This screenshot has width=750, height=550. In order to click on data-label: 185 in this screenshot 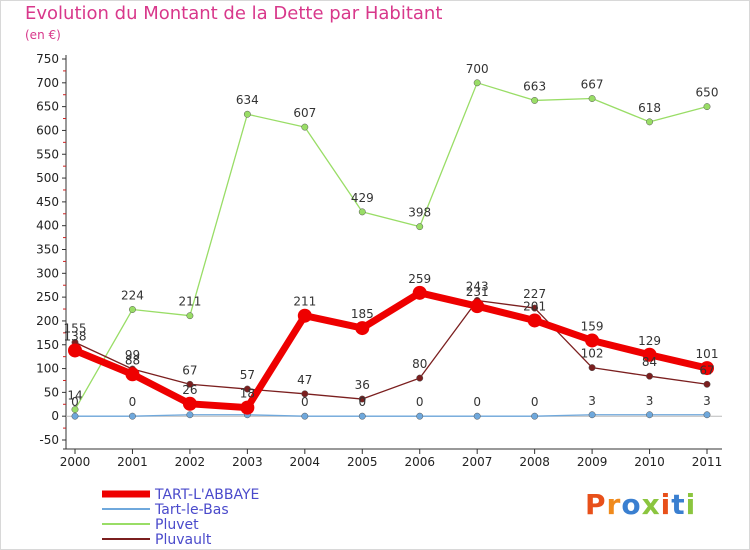, I will do `click(362, 314)`.